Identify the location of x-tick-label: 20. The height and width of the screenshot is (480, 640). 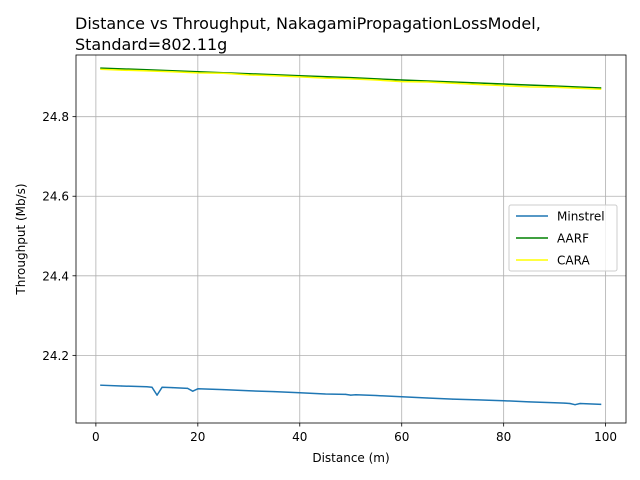
(197, 437).